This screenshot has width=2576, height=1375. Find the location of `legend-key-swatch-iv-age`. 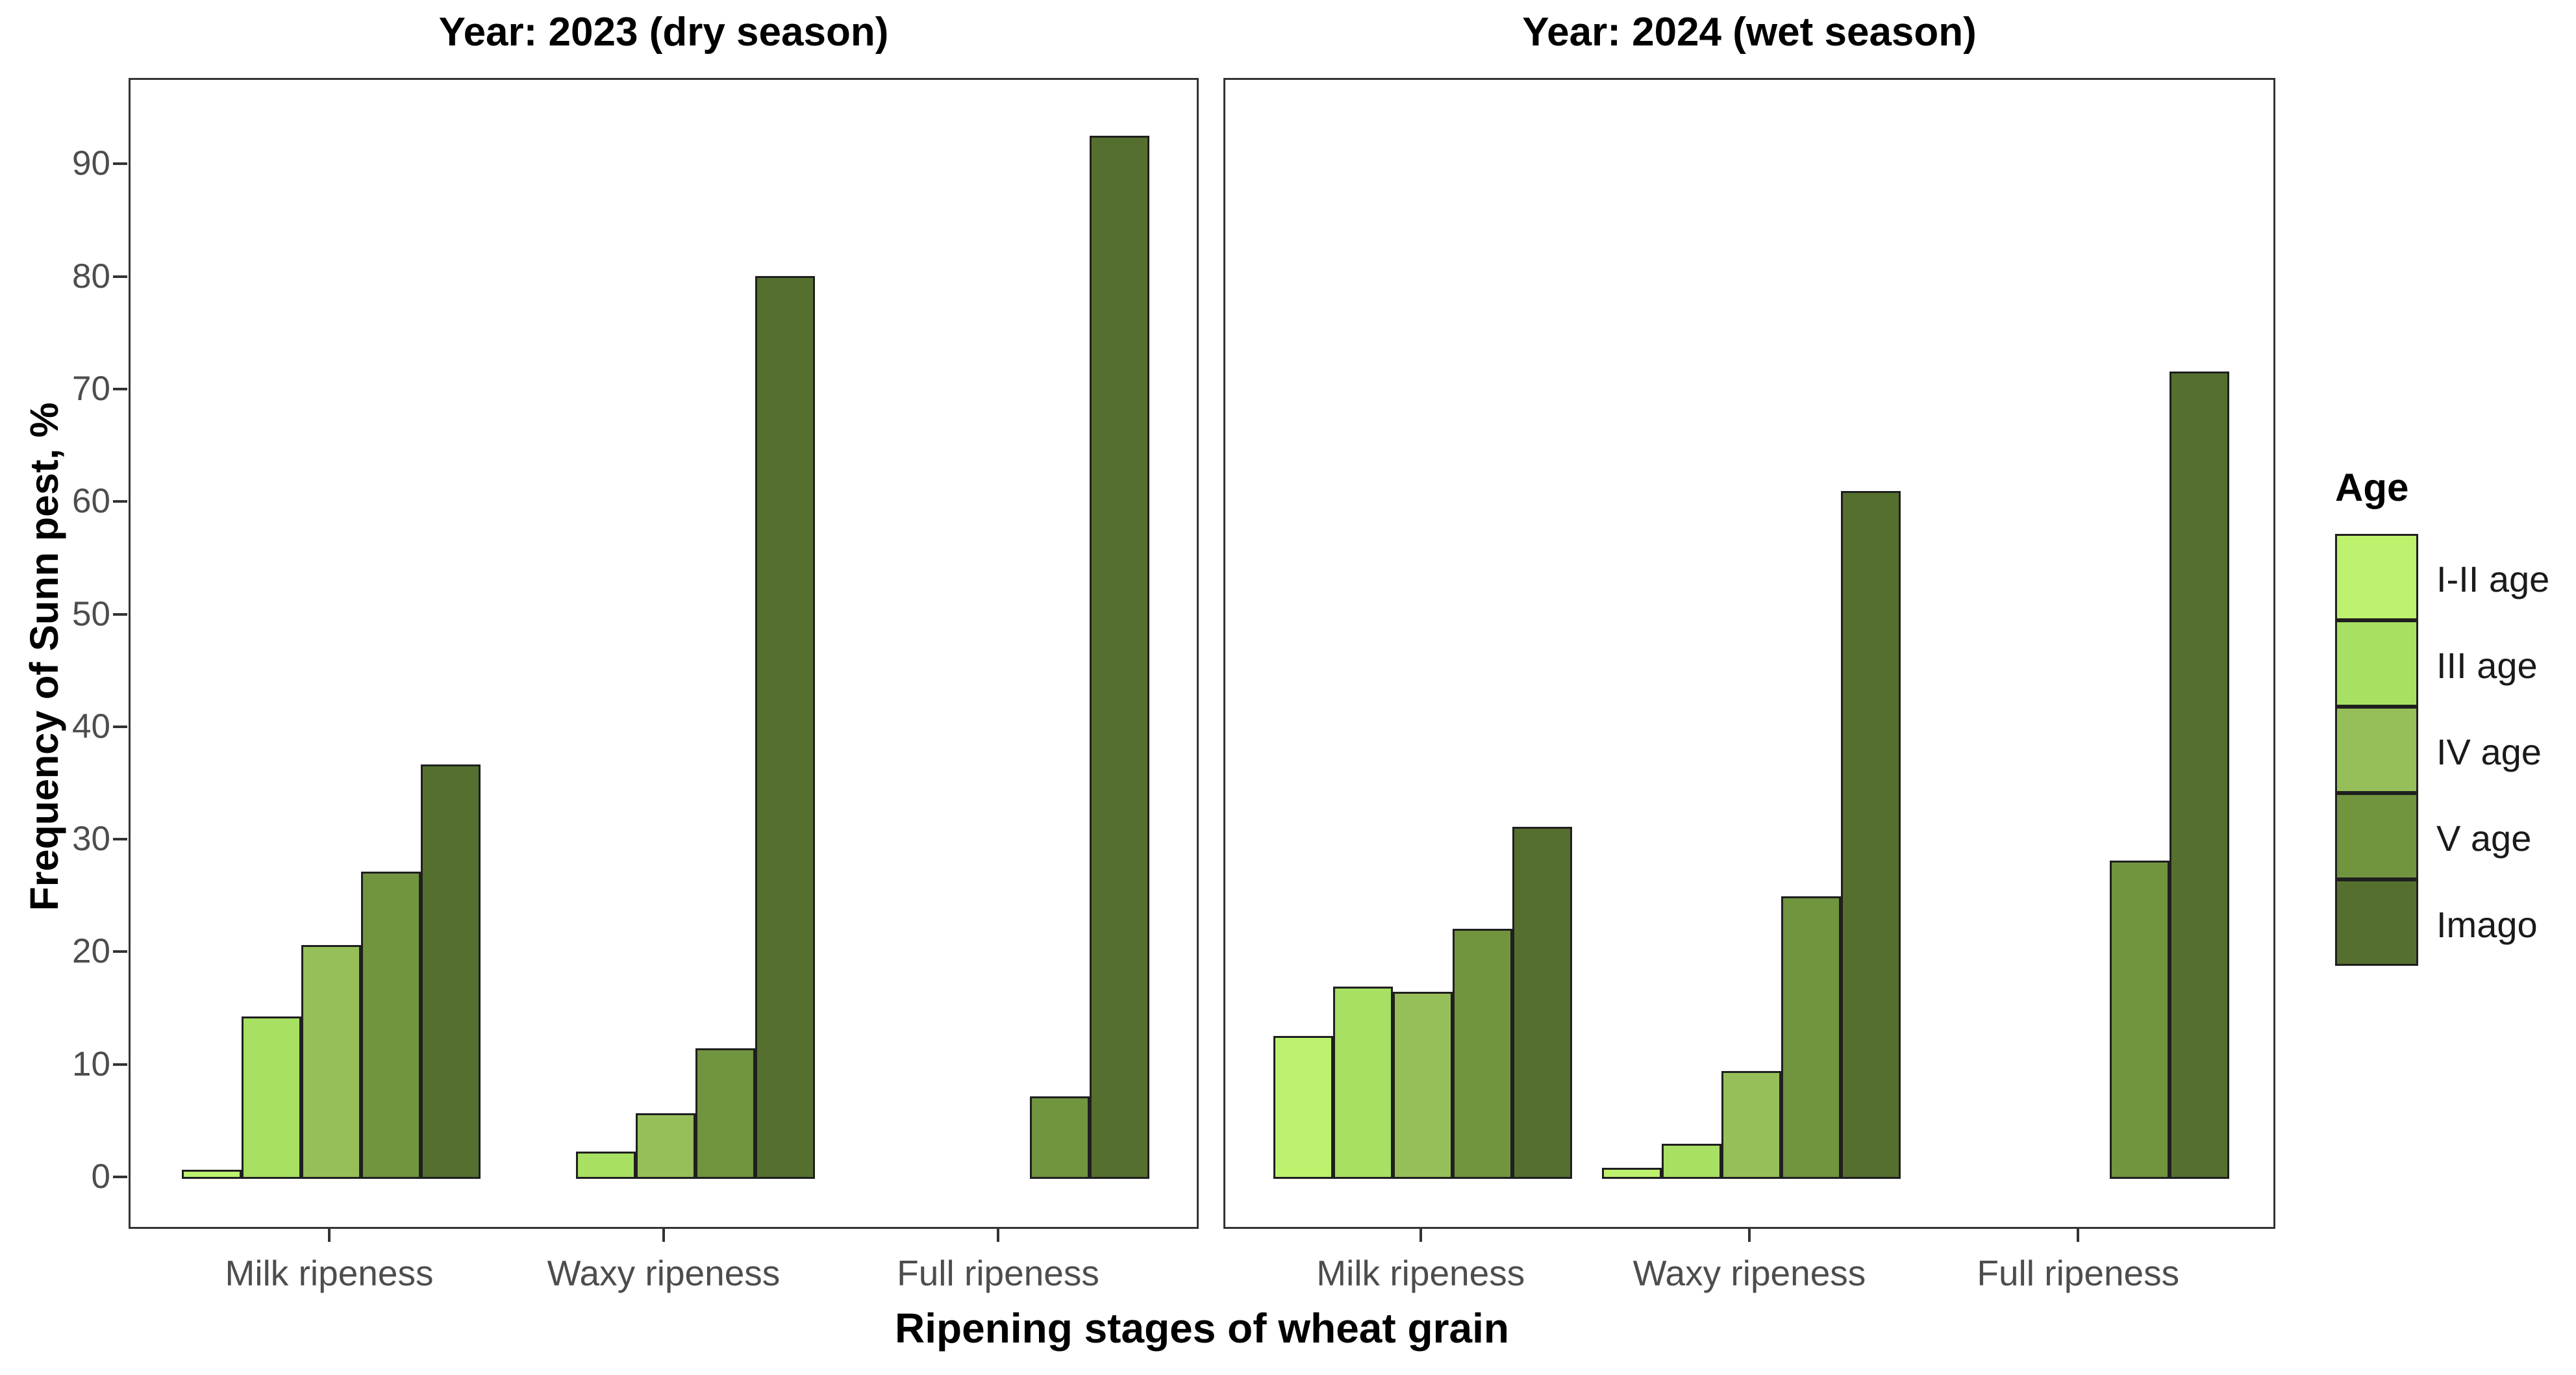

legend-key-swatch-iv-age is located at coordinates (2376, 750).